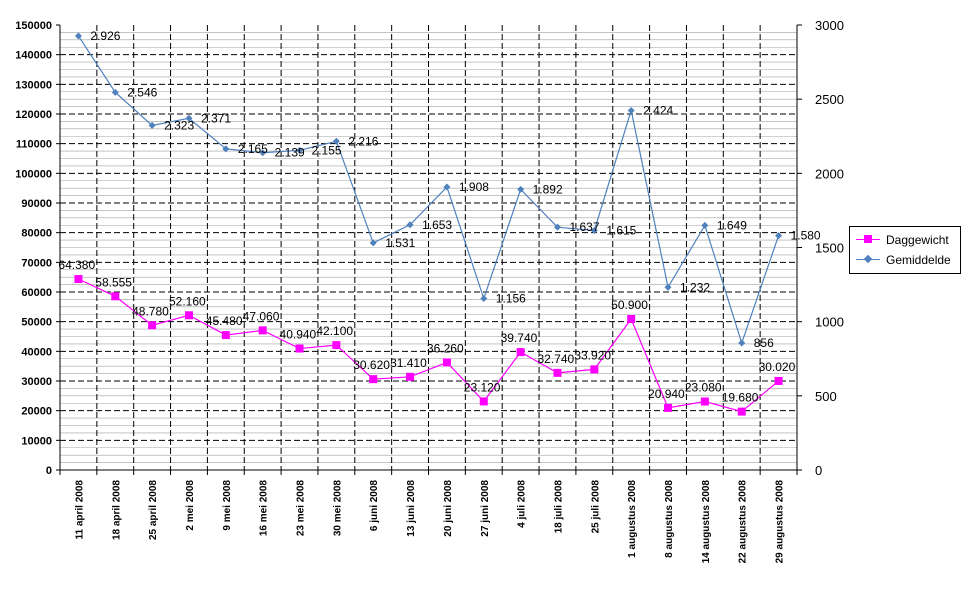 This screenshot has height=591, width=962. I want to click on data-label-daggewicht: 23.120, so click(482, 387).